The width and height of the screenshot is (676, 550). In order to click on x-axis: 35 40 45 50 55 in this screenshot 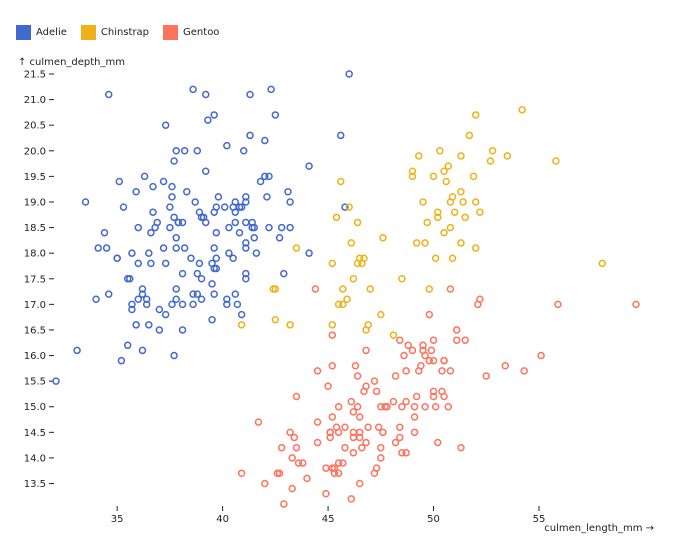, I will do `click(328, 515)`.